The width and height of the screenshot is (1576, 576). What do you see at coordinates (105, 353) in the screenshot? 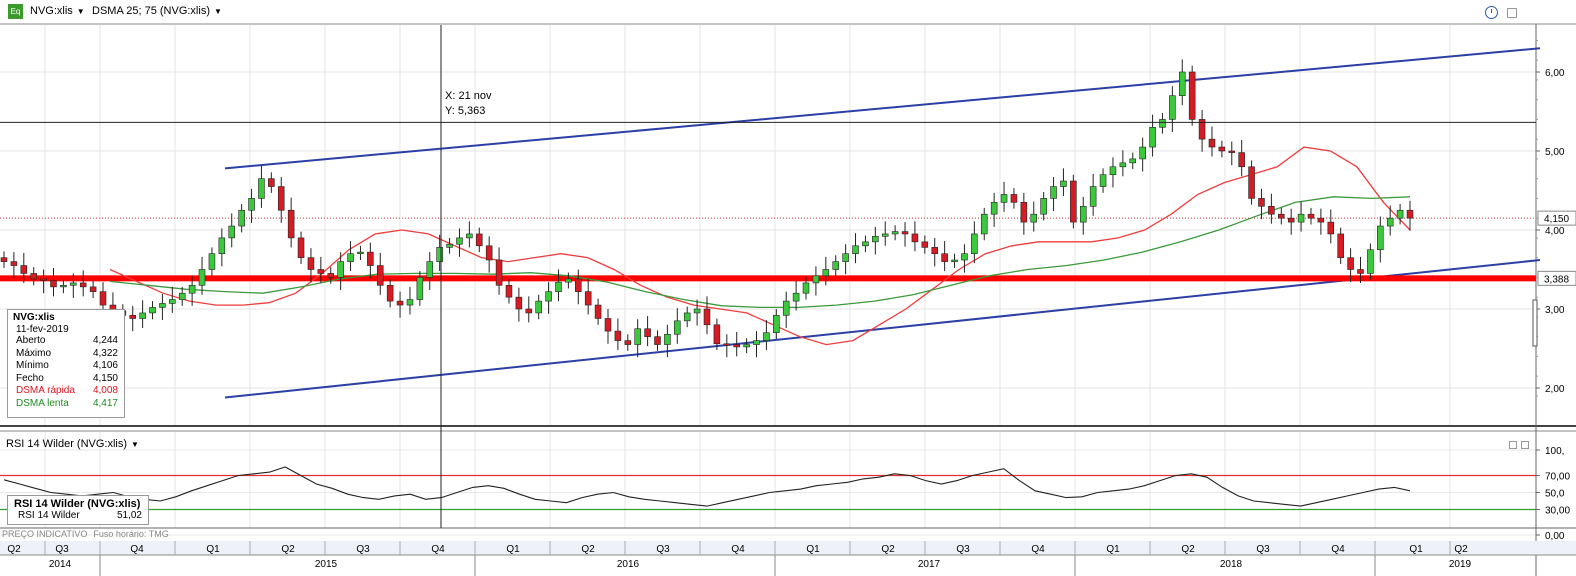
I see `ohlc-row-value: 4,322` at bounding box center [105, 353].